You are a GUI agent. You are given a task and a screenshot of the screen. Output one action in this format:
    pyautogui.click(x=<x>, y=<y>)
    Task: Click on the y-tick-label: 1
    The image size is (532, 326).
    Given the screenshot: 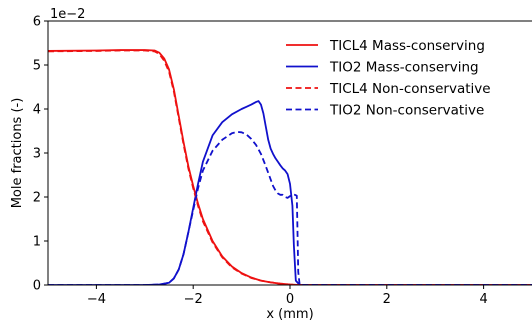 What is the action you would take?
    pyautogui.click(x=37, y=242)
    